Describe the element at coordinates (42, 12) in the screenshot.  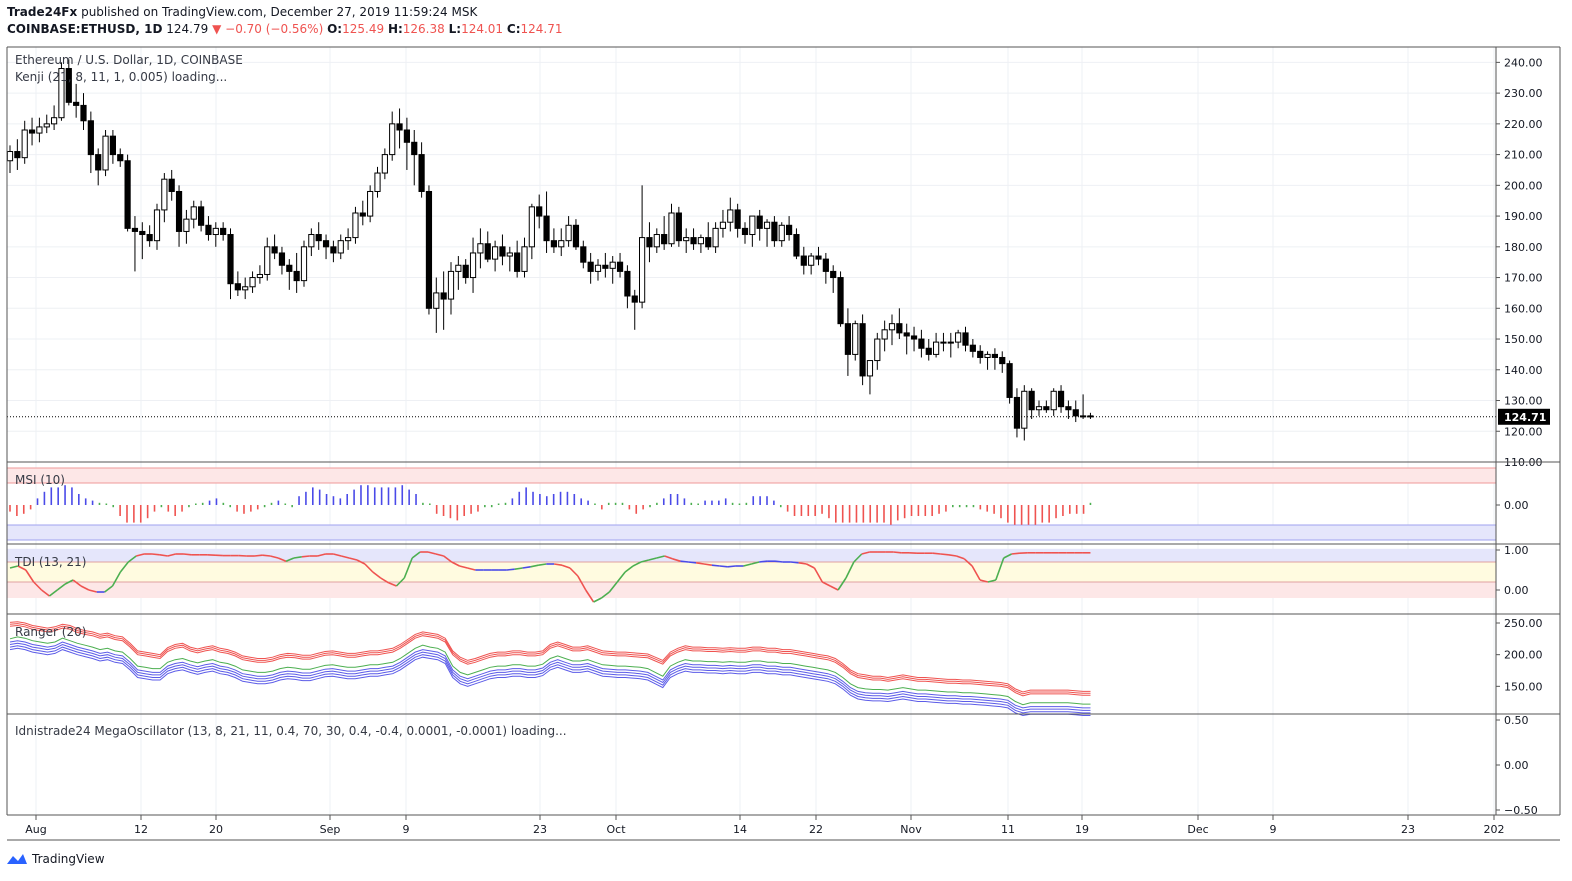
I see `publisher: Trade24Fx` at that location.